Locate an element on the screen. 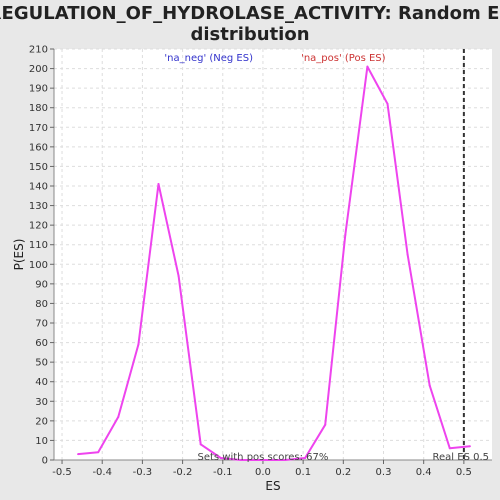 The width and height of the screenshot is (500, 500). x-tick-label: 0.0 is located at coordinates (263, 472).